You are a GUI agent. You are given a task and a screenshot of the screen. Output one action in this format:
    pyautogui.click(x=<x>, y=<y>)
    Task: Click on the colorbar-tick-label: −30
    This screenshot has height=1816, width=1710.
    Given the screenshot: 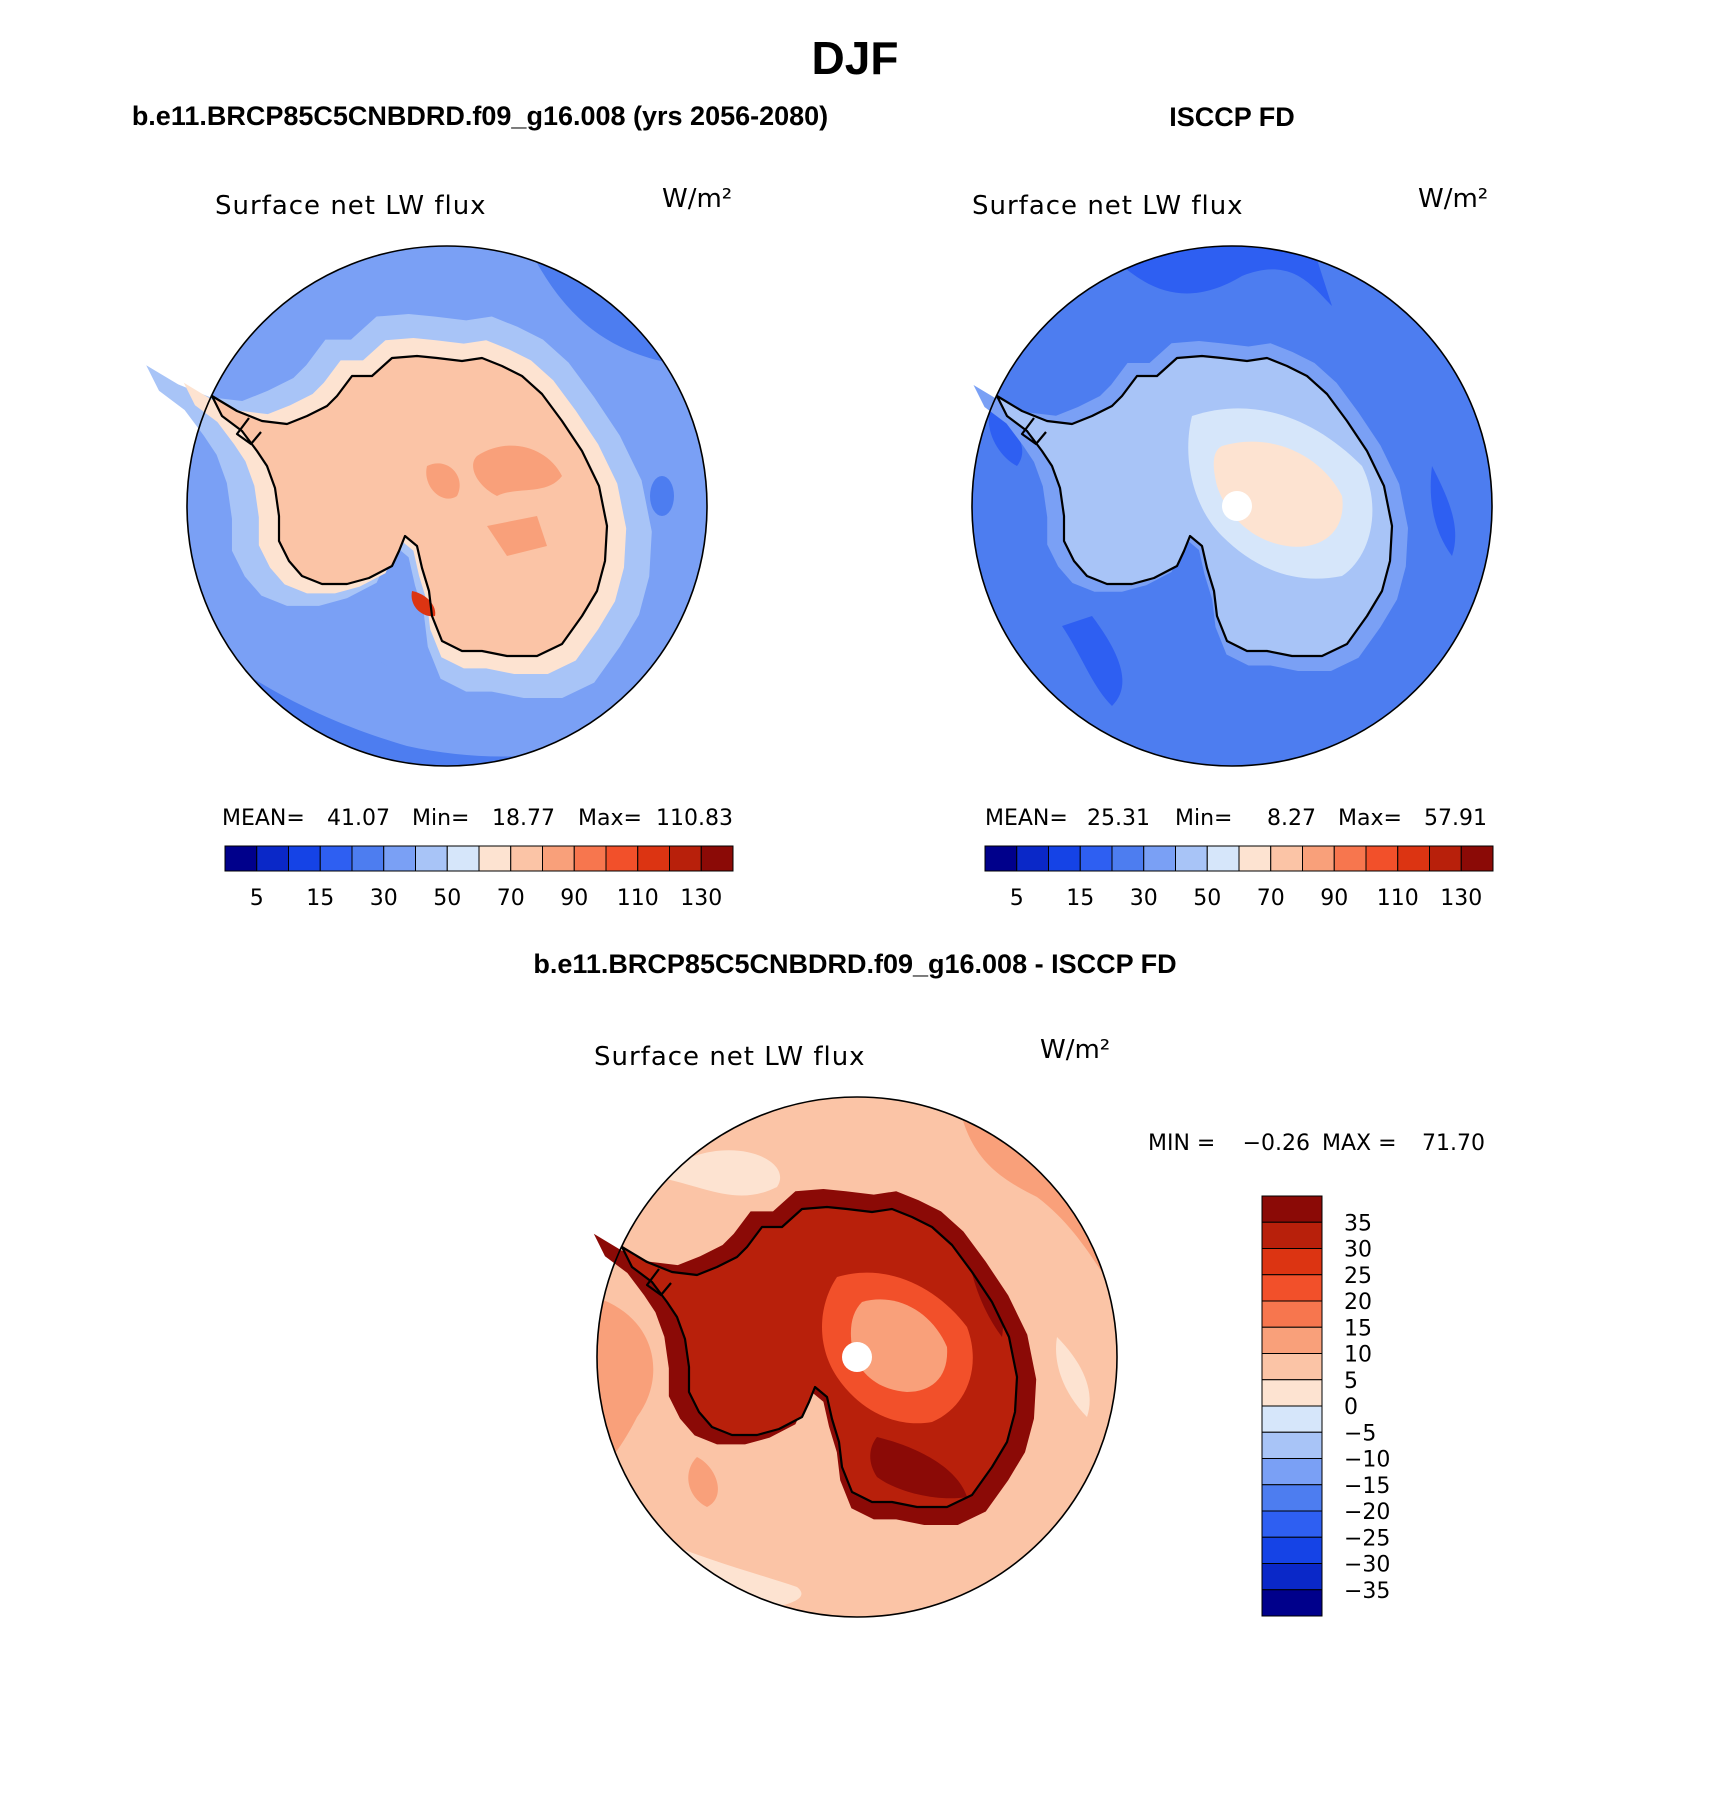 What is the action you would take?
    pyautogui.click(x=1367, y=1565)
    